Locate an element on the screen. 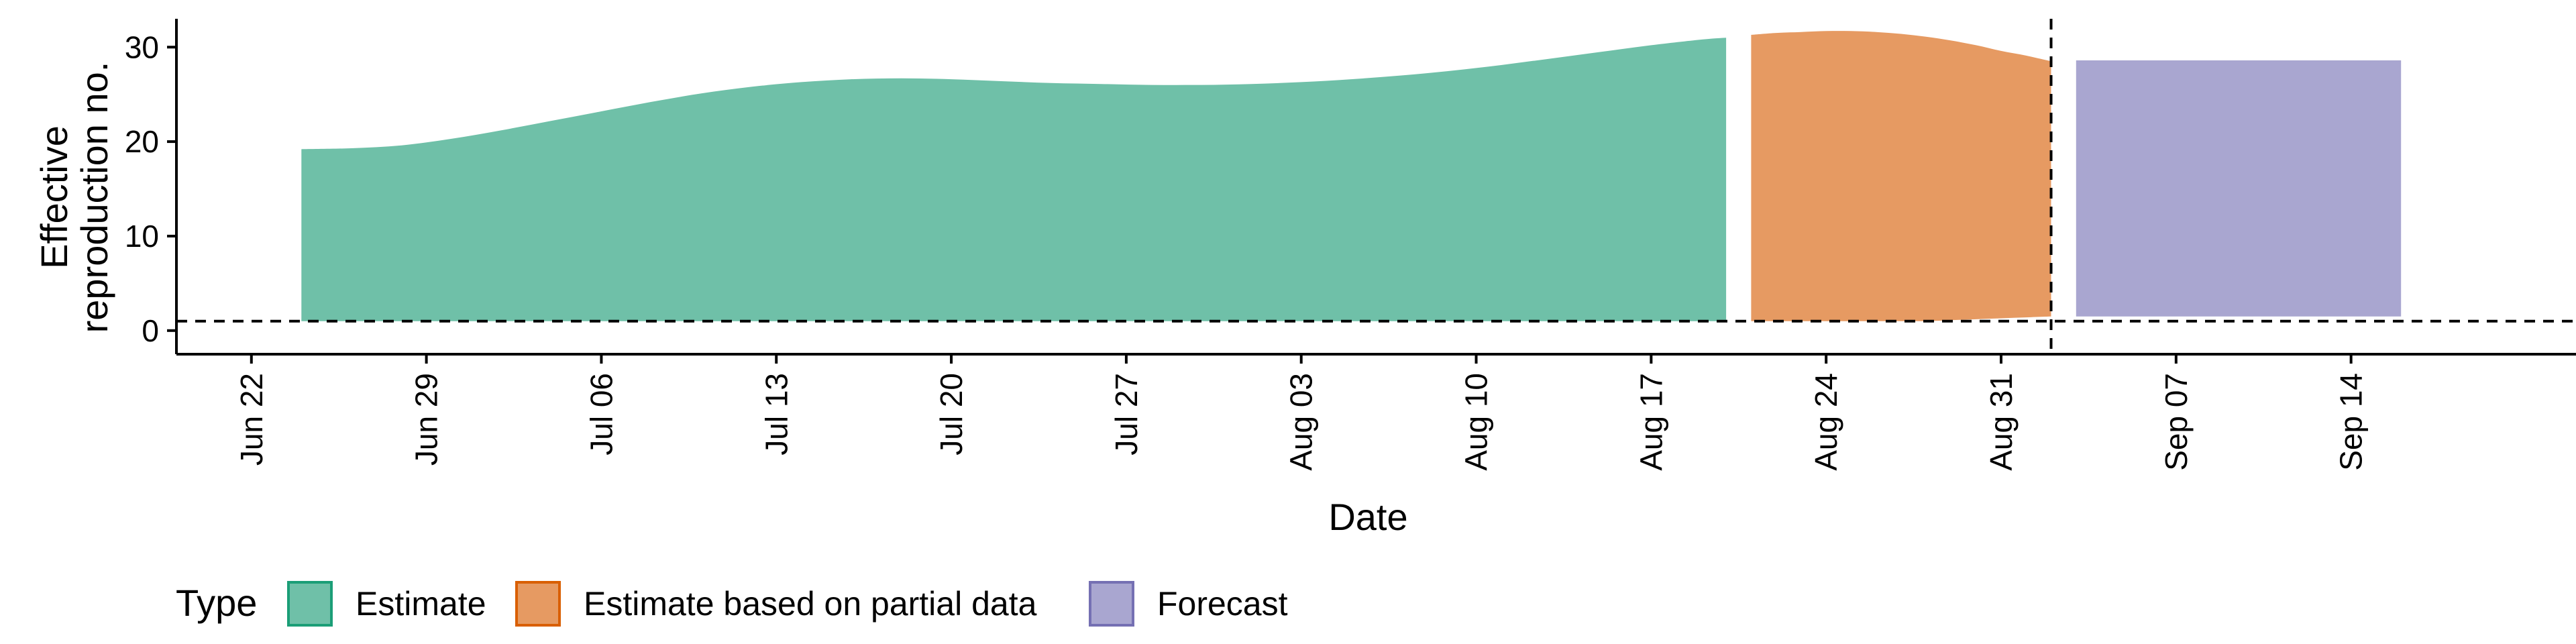  y-tick-label: 10 is located at coordinates (142, 236).